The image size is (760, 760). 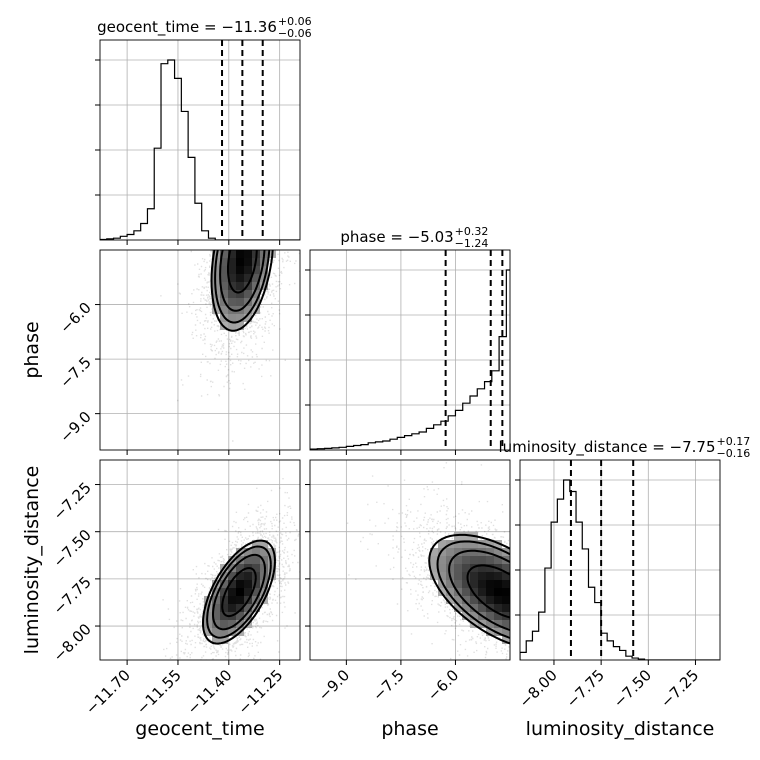 I want to click on title-luminosity_distance-sub: −0.16, so click(x=734, y=453).